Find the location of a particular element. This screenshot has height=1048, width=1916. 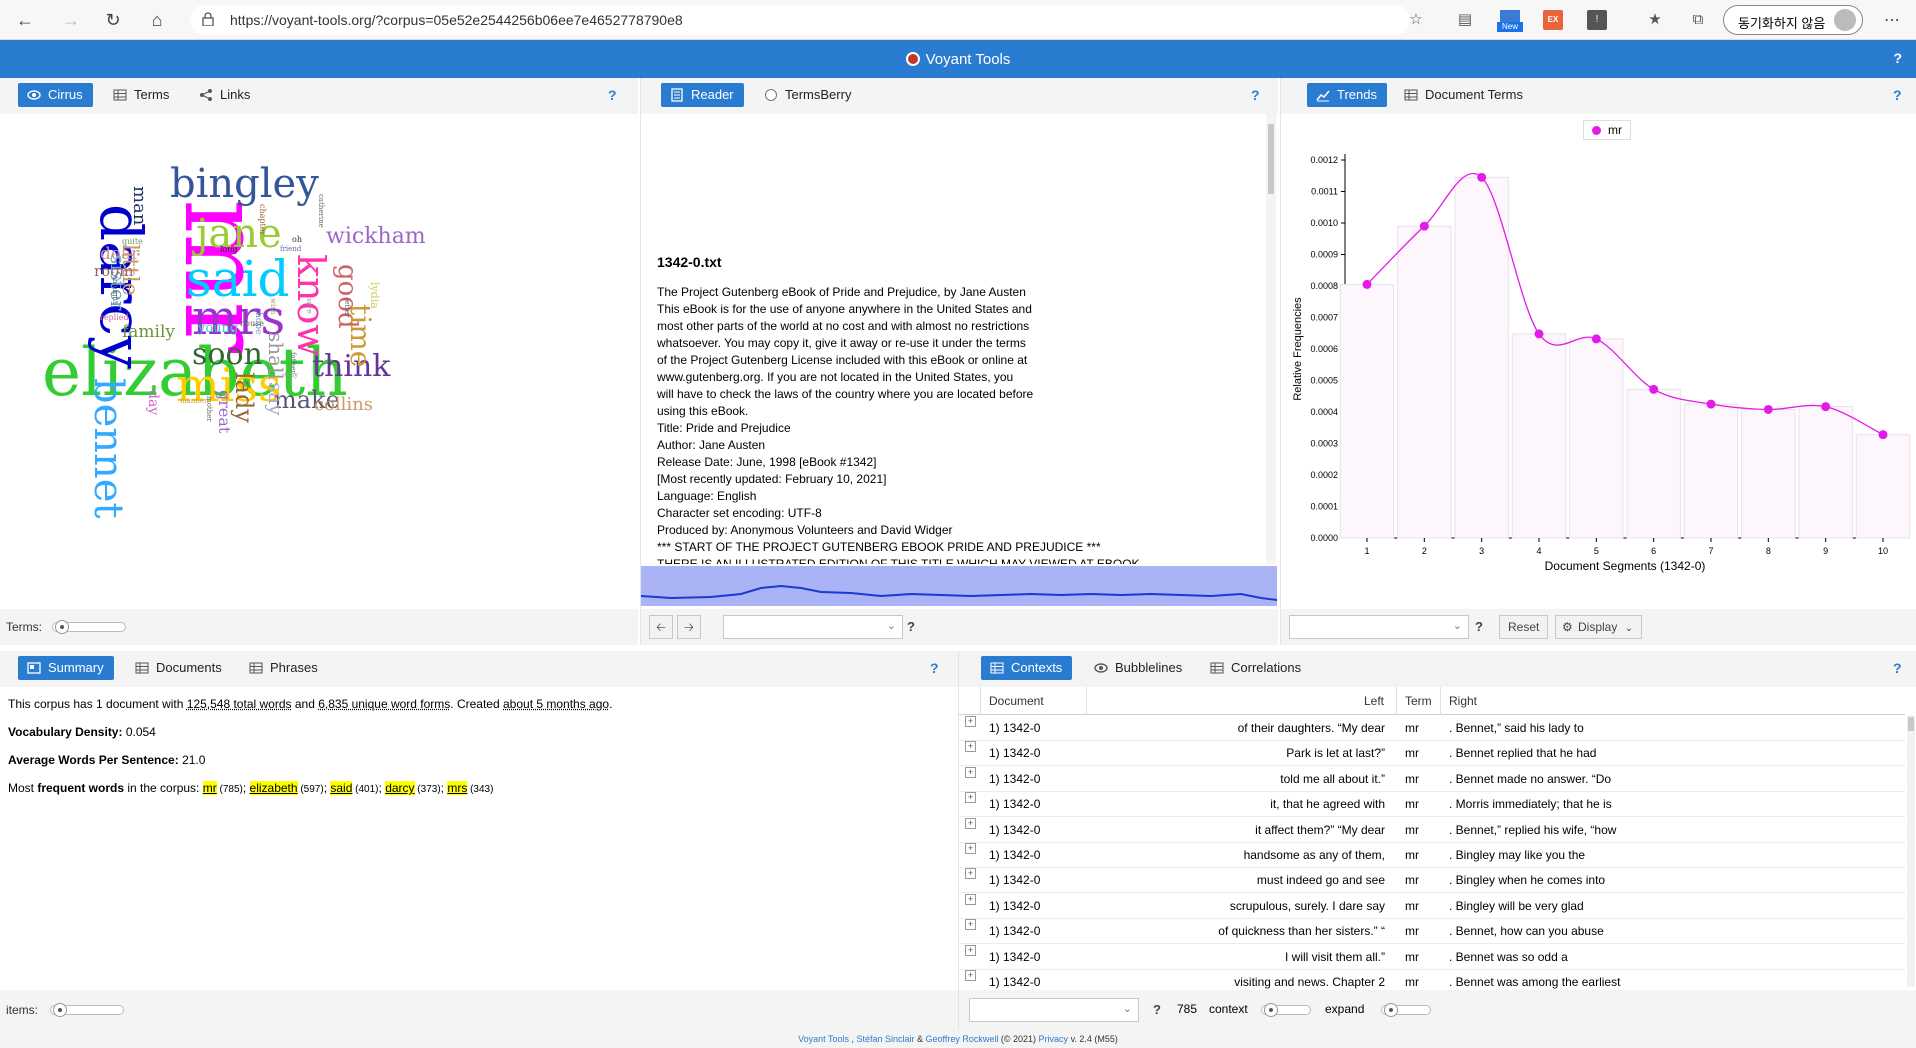

trends-help-icon: ? is located at coordinates (1897, 95).